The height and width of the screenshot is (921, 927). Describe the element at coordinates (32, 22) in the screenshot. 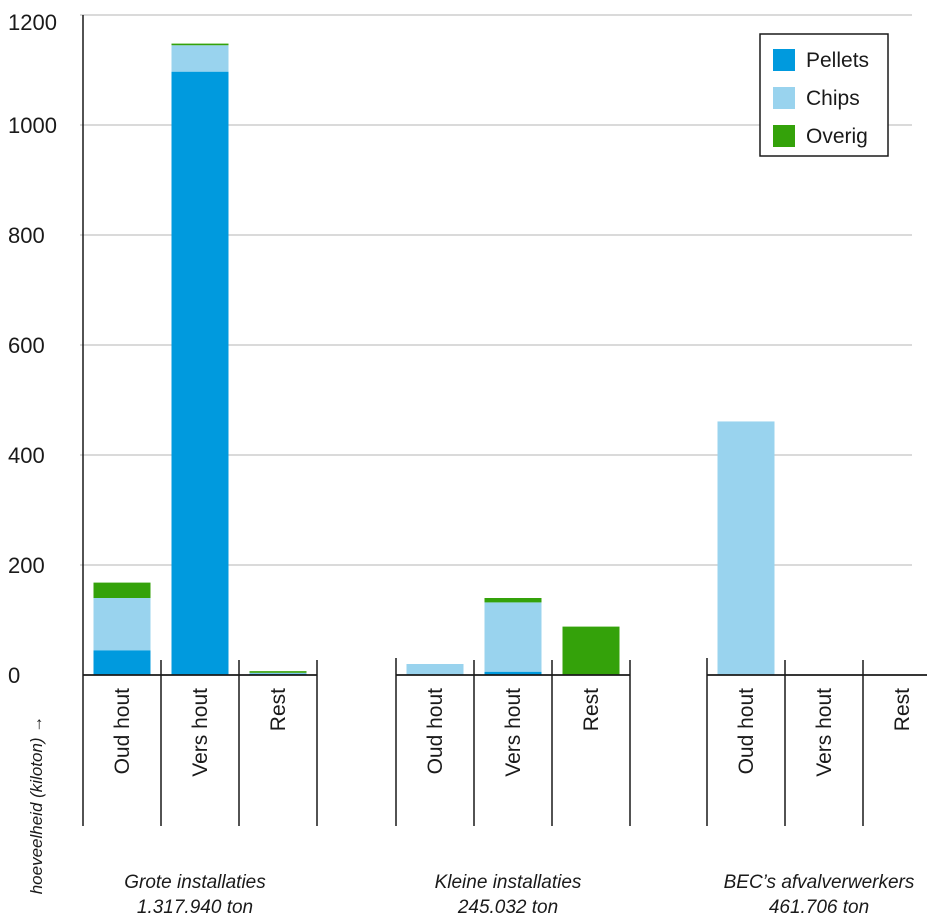

I see `y-tick-label: 1200` at that location.